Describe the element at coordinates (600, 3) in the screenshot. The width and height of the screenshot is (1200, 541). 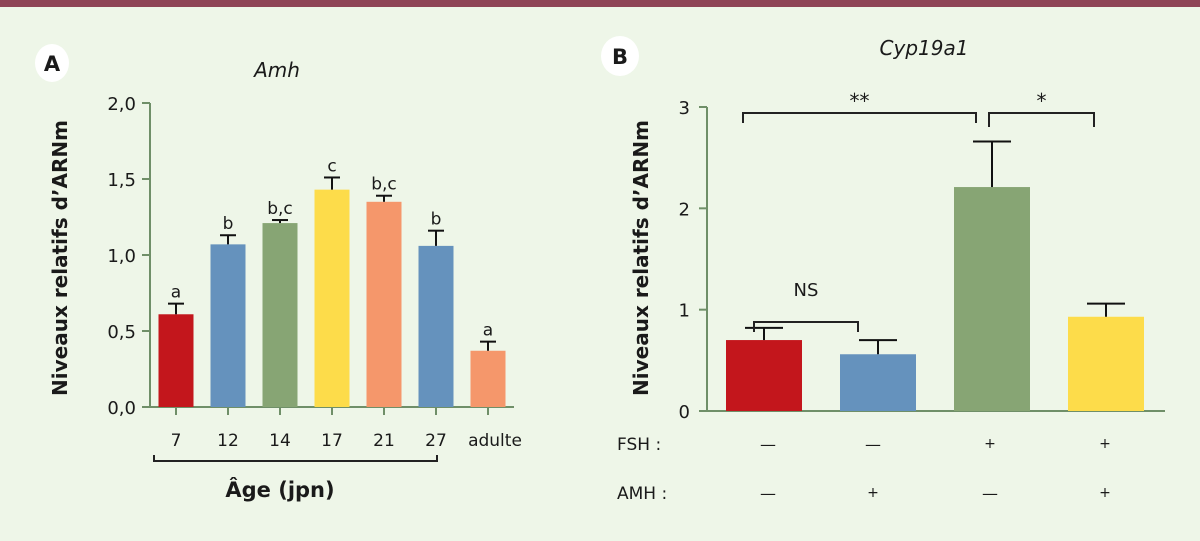
I see `top-accent-bar` at that location.